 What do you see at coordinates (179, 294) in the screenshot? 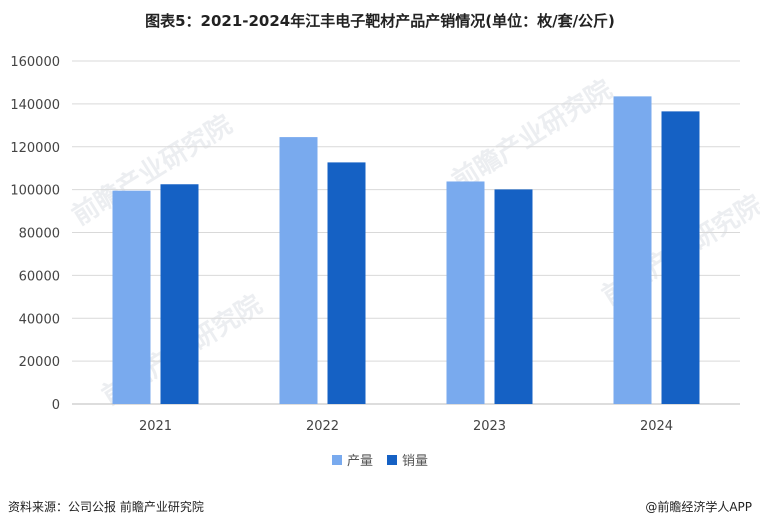
I see `bar-sales-2021` at bounding box center [179, 294].